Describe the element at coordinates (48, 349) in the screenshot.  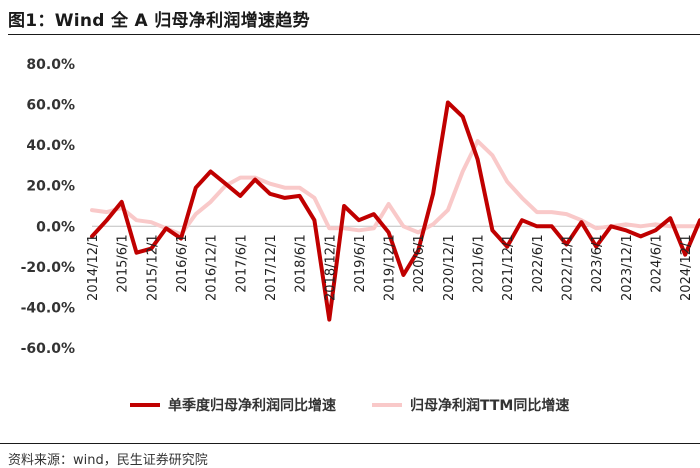
I see `y-tick-label: -60.0%` at that location.